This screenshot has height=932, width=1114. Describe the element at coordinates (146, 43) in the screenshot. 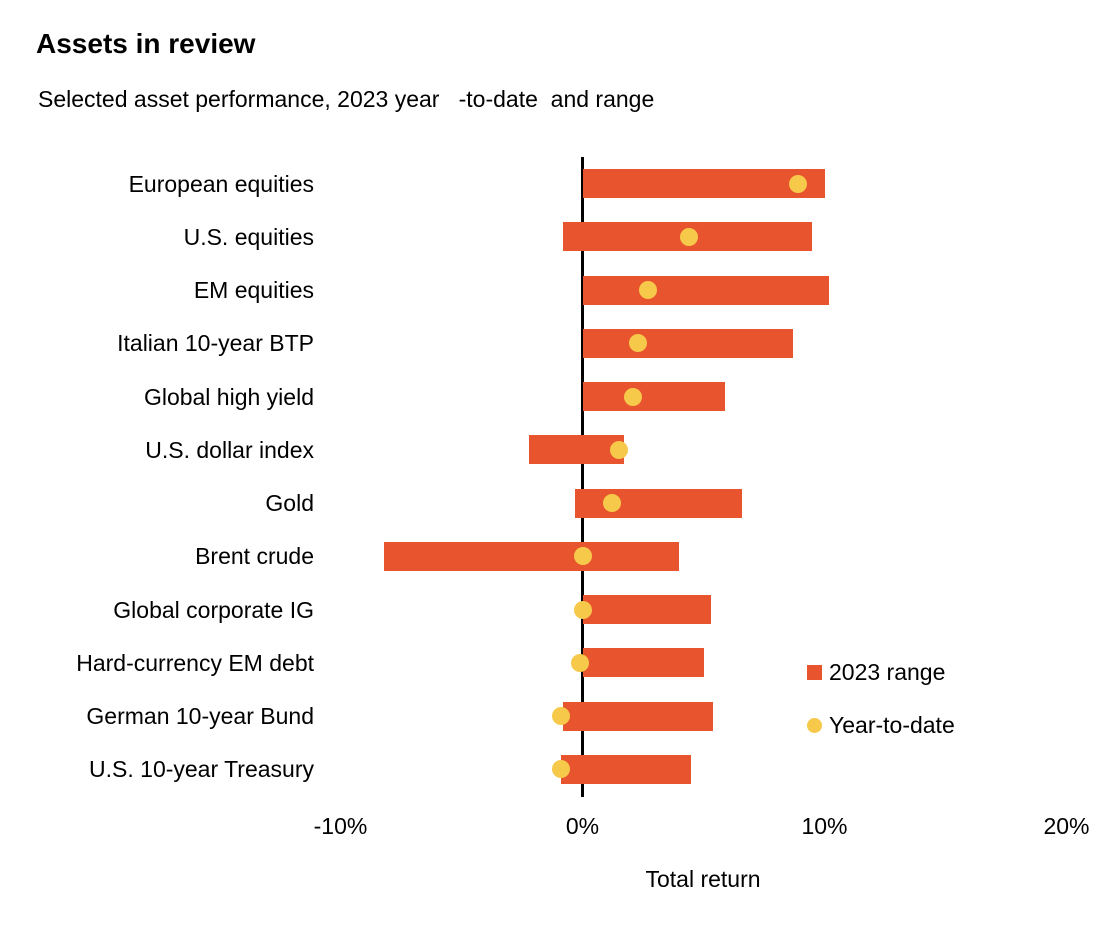

I see `chart-title: Assets in review` at that location.